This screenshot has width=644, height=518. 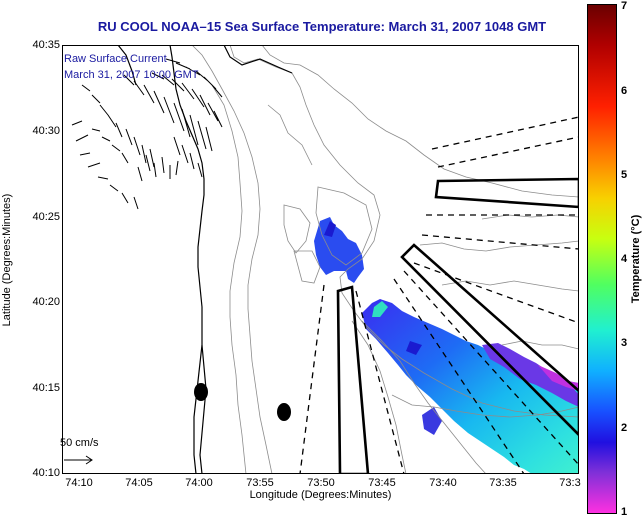 I want to click on x-tick-label: 73:45, so click(x=382, y=483).